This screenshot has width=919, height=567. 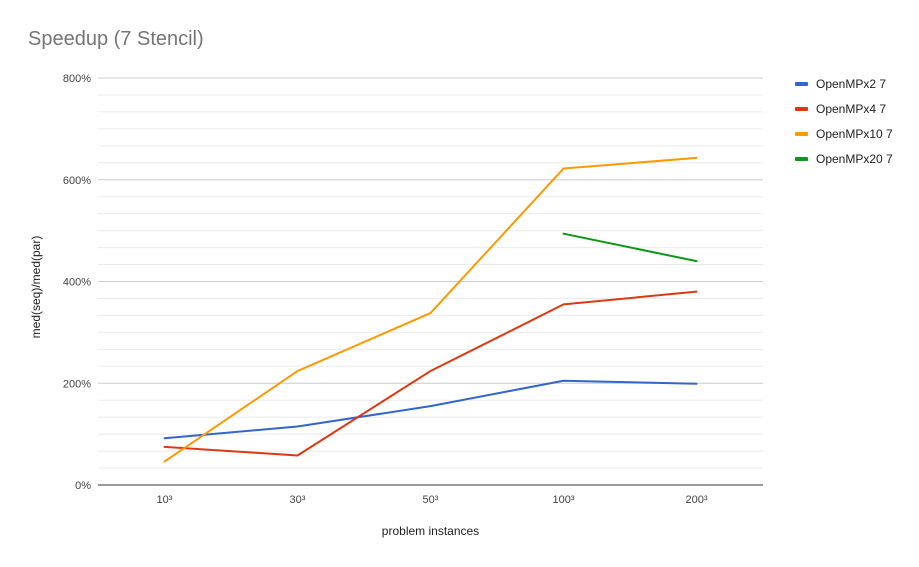 I want to click on chart-title: Speedup (7 Stencil), so click(x=116, y=39).